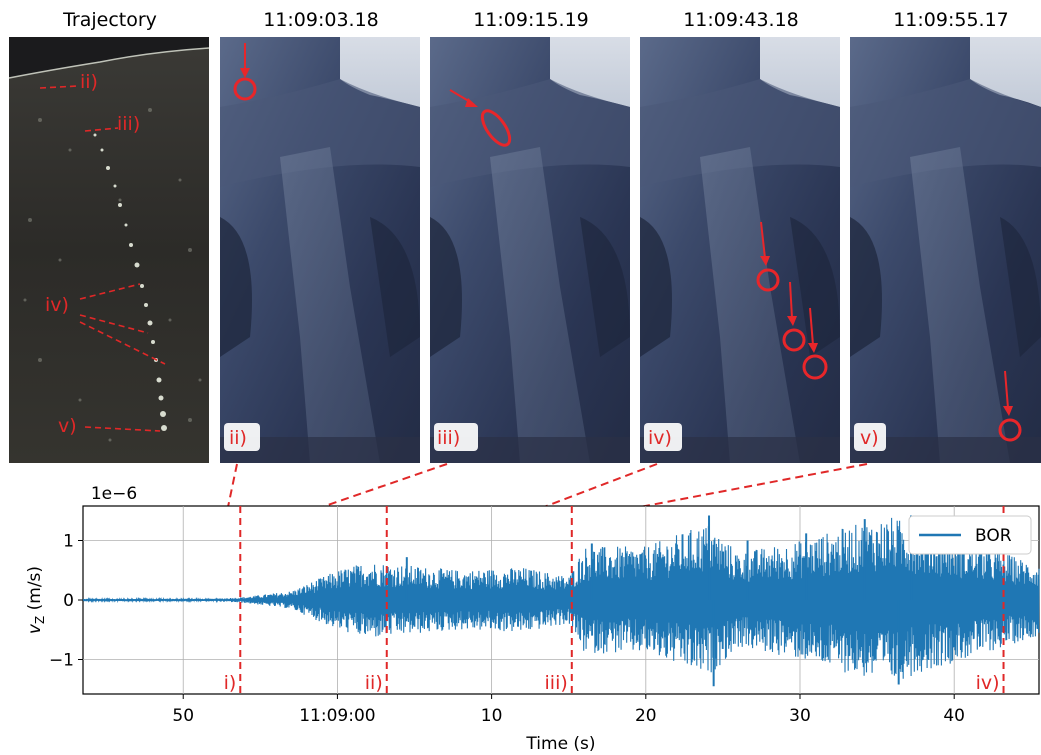  I want to click on event-label: iv), so click(988, 683).